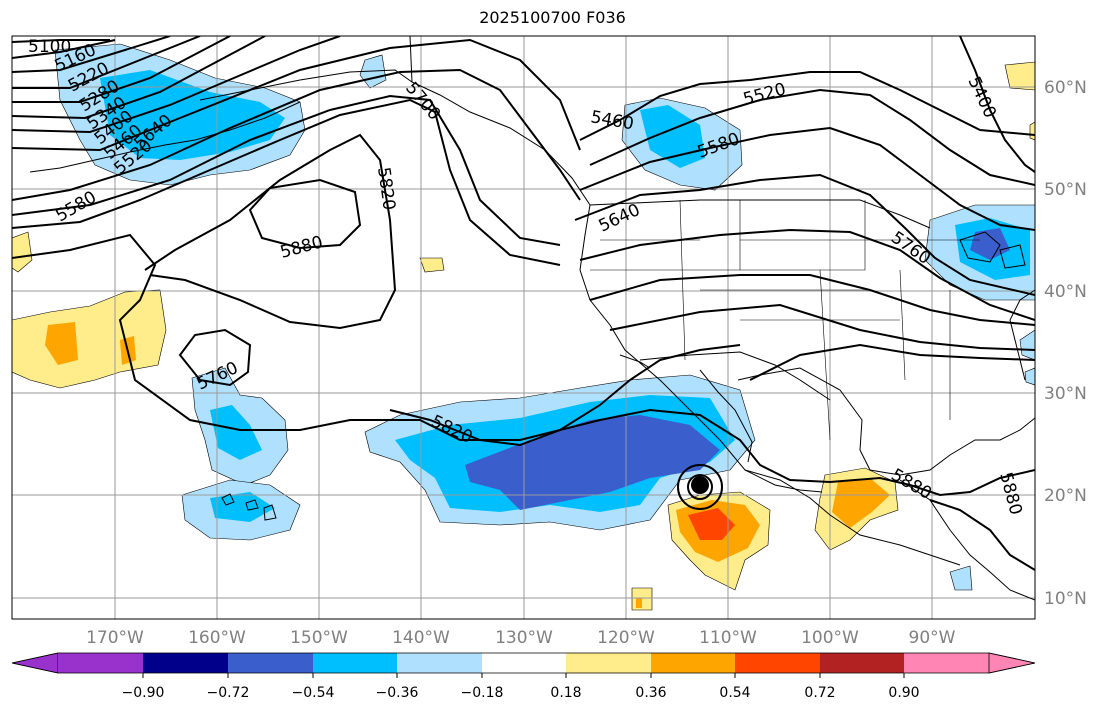 The height and width of the screenshot is (712, 1105). What do you see at coordinates (1065, 394) in the screenshot?
I see `lat-label: 30°N` at bounding box center [1065, 394].